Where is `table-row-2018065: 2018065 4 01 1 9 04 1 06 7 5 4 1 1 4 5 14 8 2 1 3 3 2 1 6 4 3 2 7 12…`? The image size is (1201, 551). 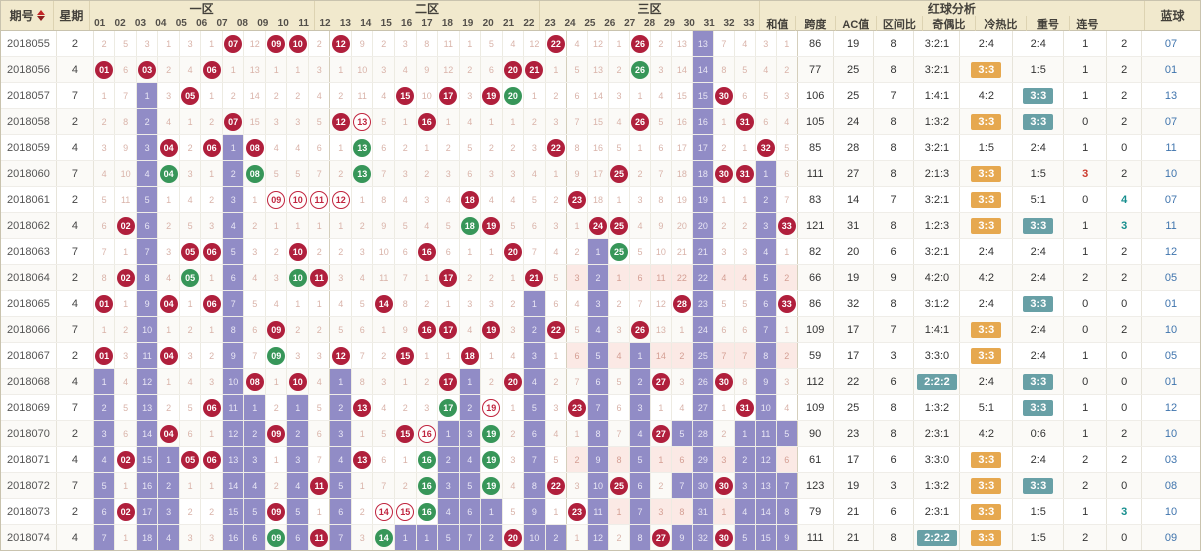
table-row-2018065: 2018065 4 01 1 9 04 1 06 7 5 4 1 1 4 5 14 8 2 1 3 3 2 1 6 4 3 2 7 12… is located at coordinates (600, 304).